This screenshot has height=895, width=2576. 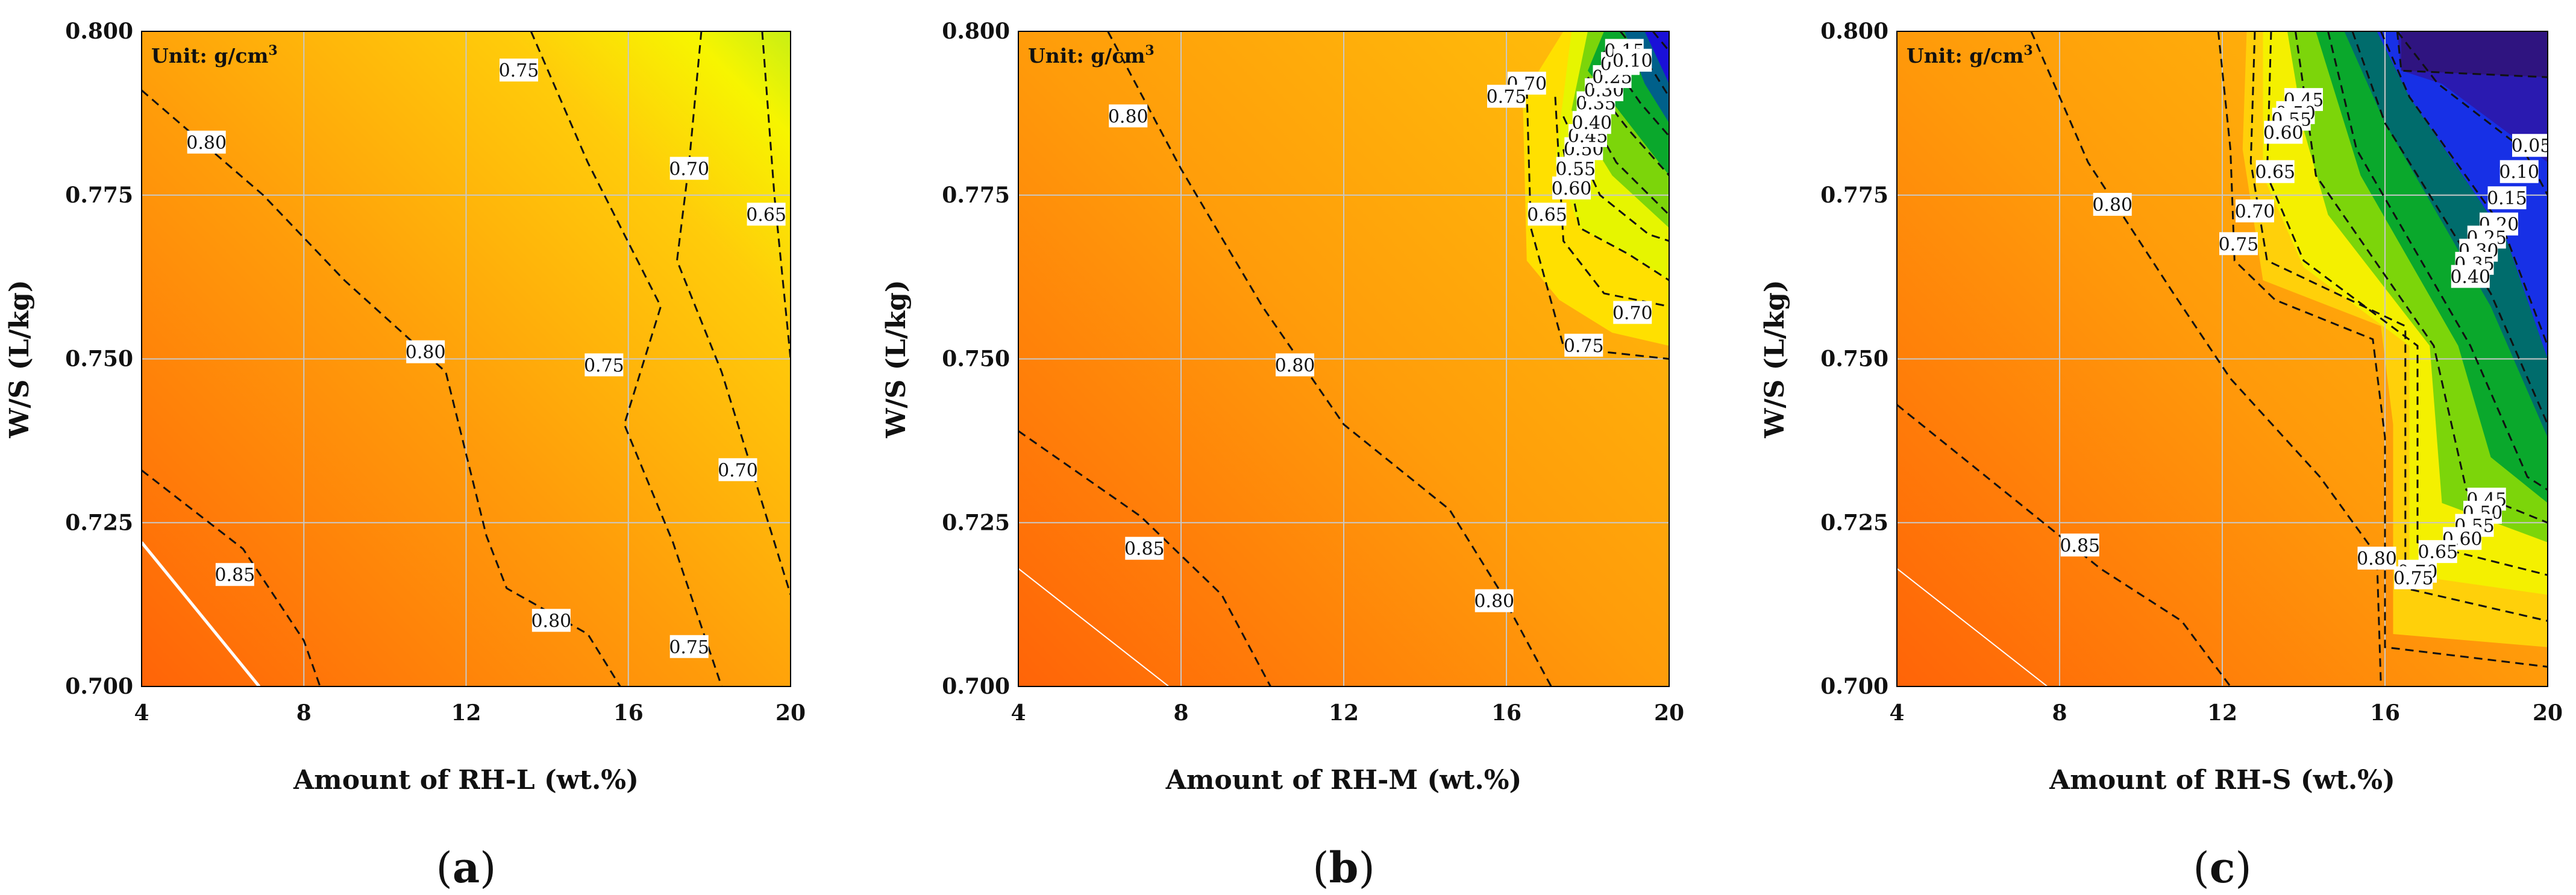 I want to click on x-tick-label: 12, so click(x=466, y=713).